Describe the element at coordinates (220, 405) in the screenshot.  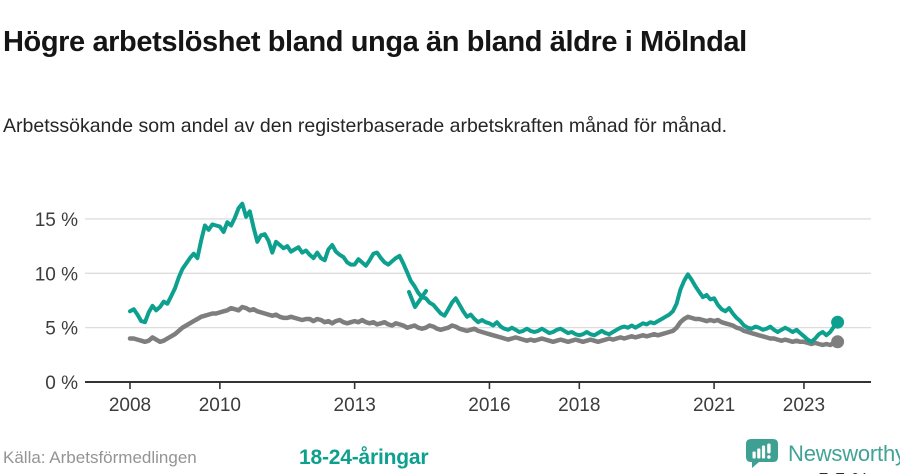
I see `x-axis-label: 2010` at that location.